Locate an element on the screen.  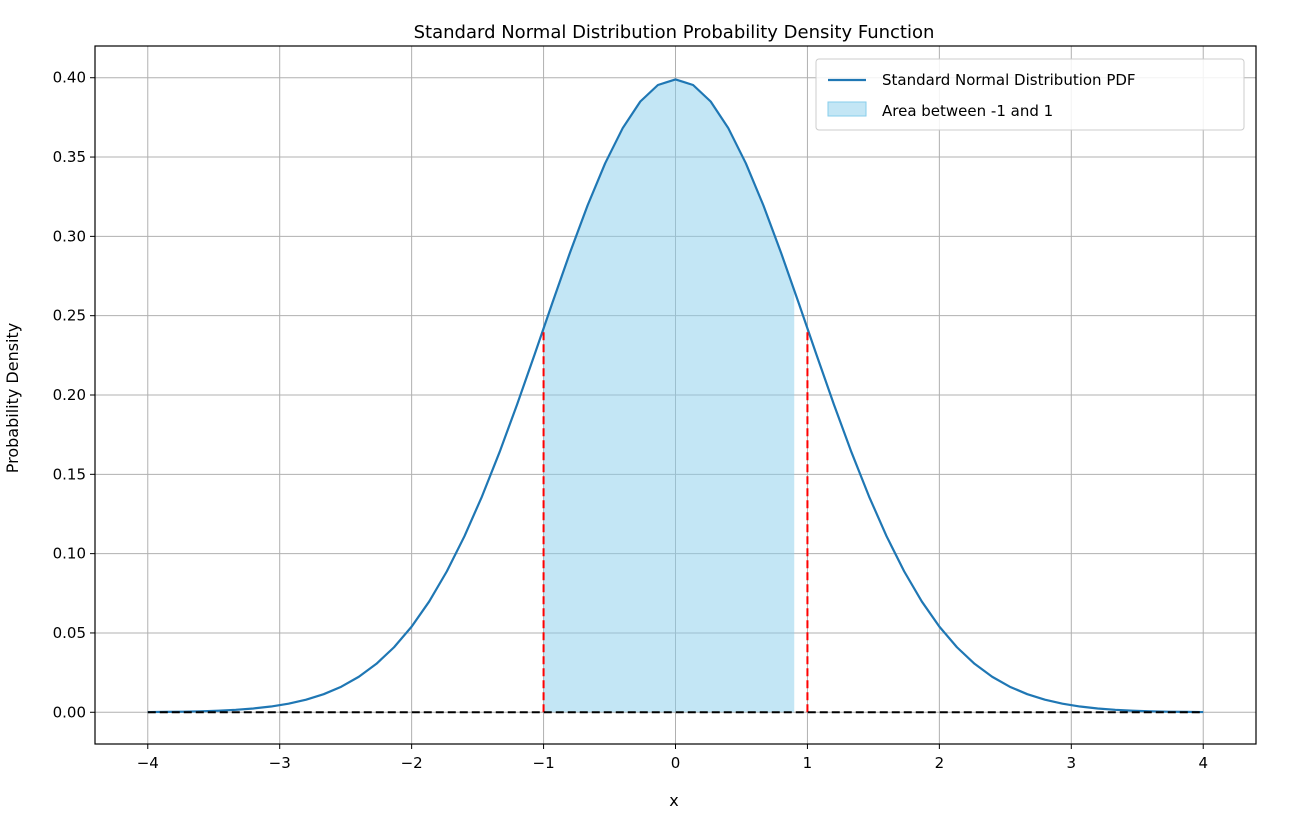
y-tick-label: 0.30 is located at coordinates (69, 236).